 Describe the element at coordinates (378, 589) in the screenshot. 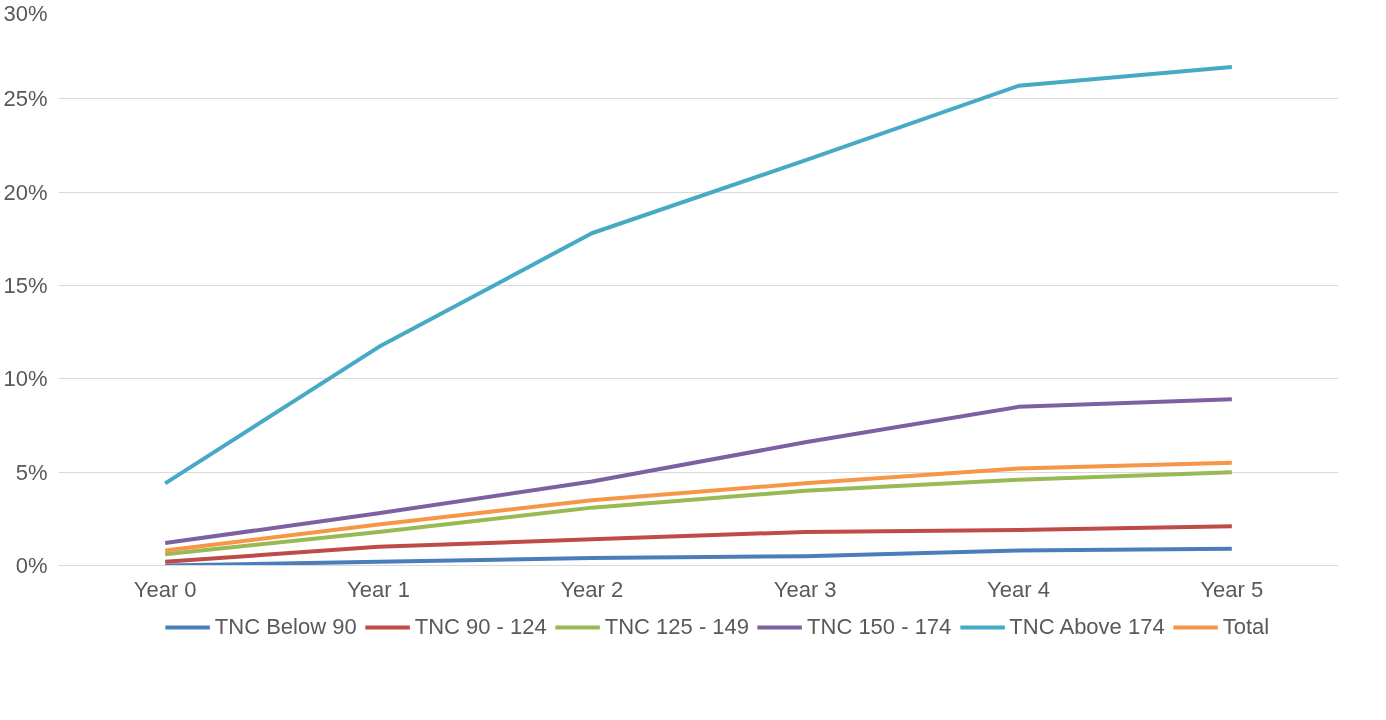

I see `x-tick-label: Year 1` at that location.